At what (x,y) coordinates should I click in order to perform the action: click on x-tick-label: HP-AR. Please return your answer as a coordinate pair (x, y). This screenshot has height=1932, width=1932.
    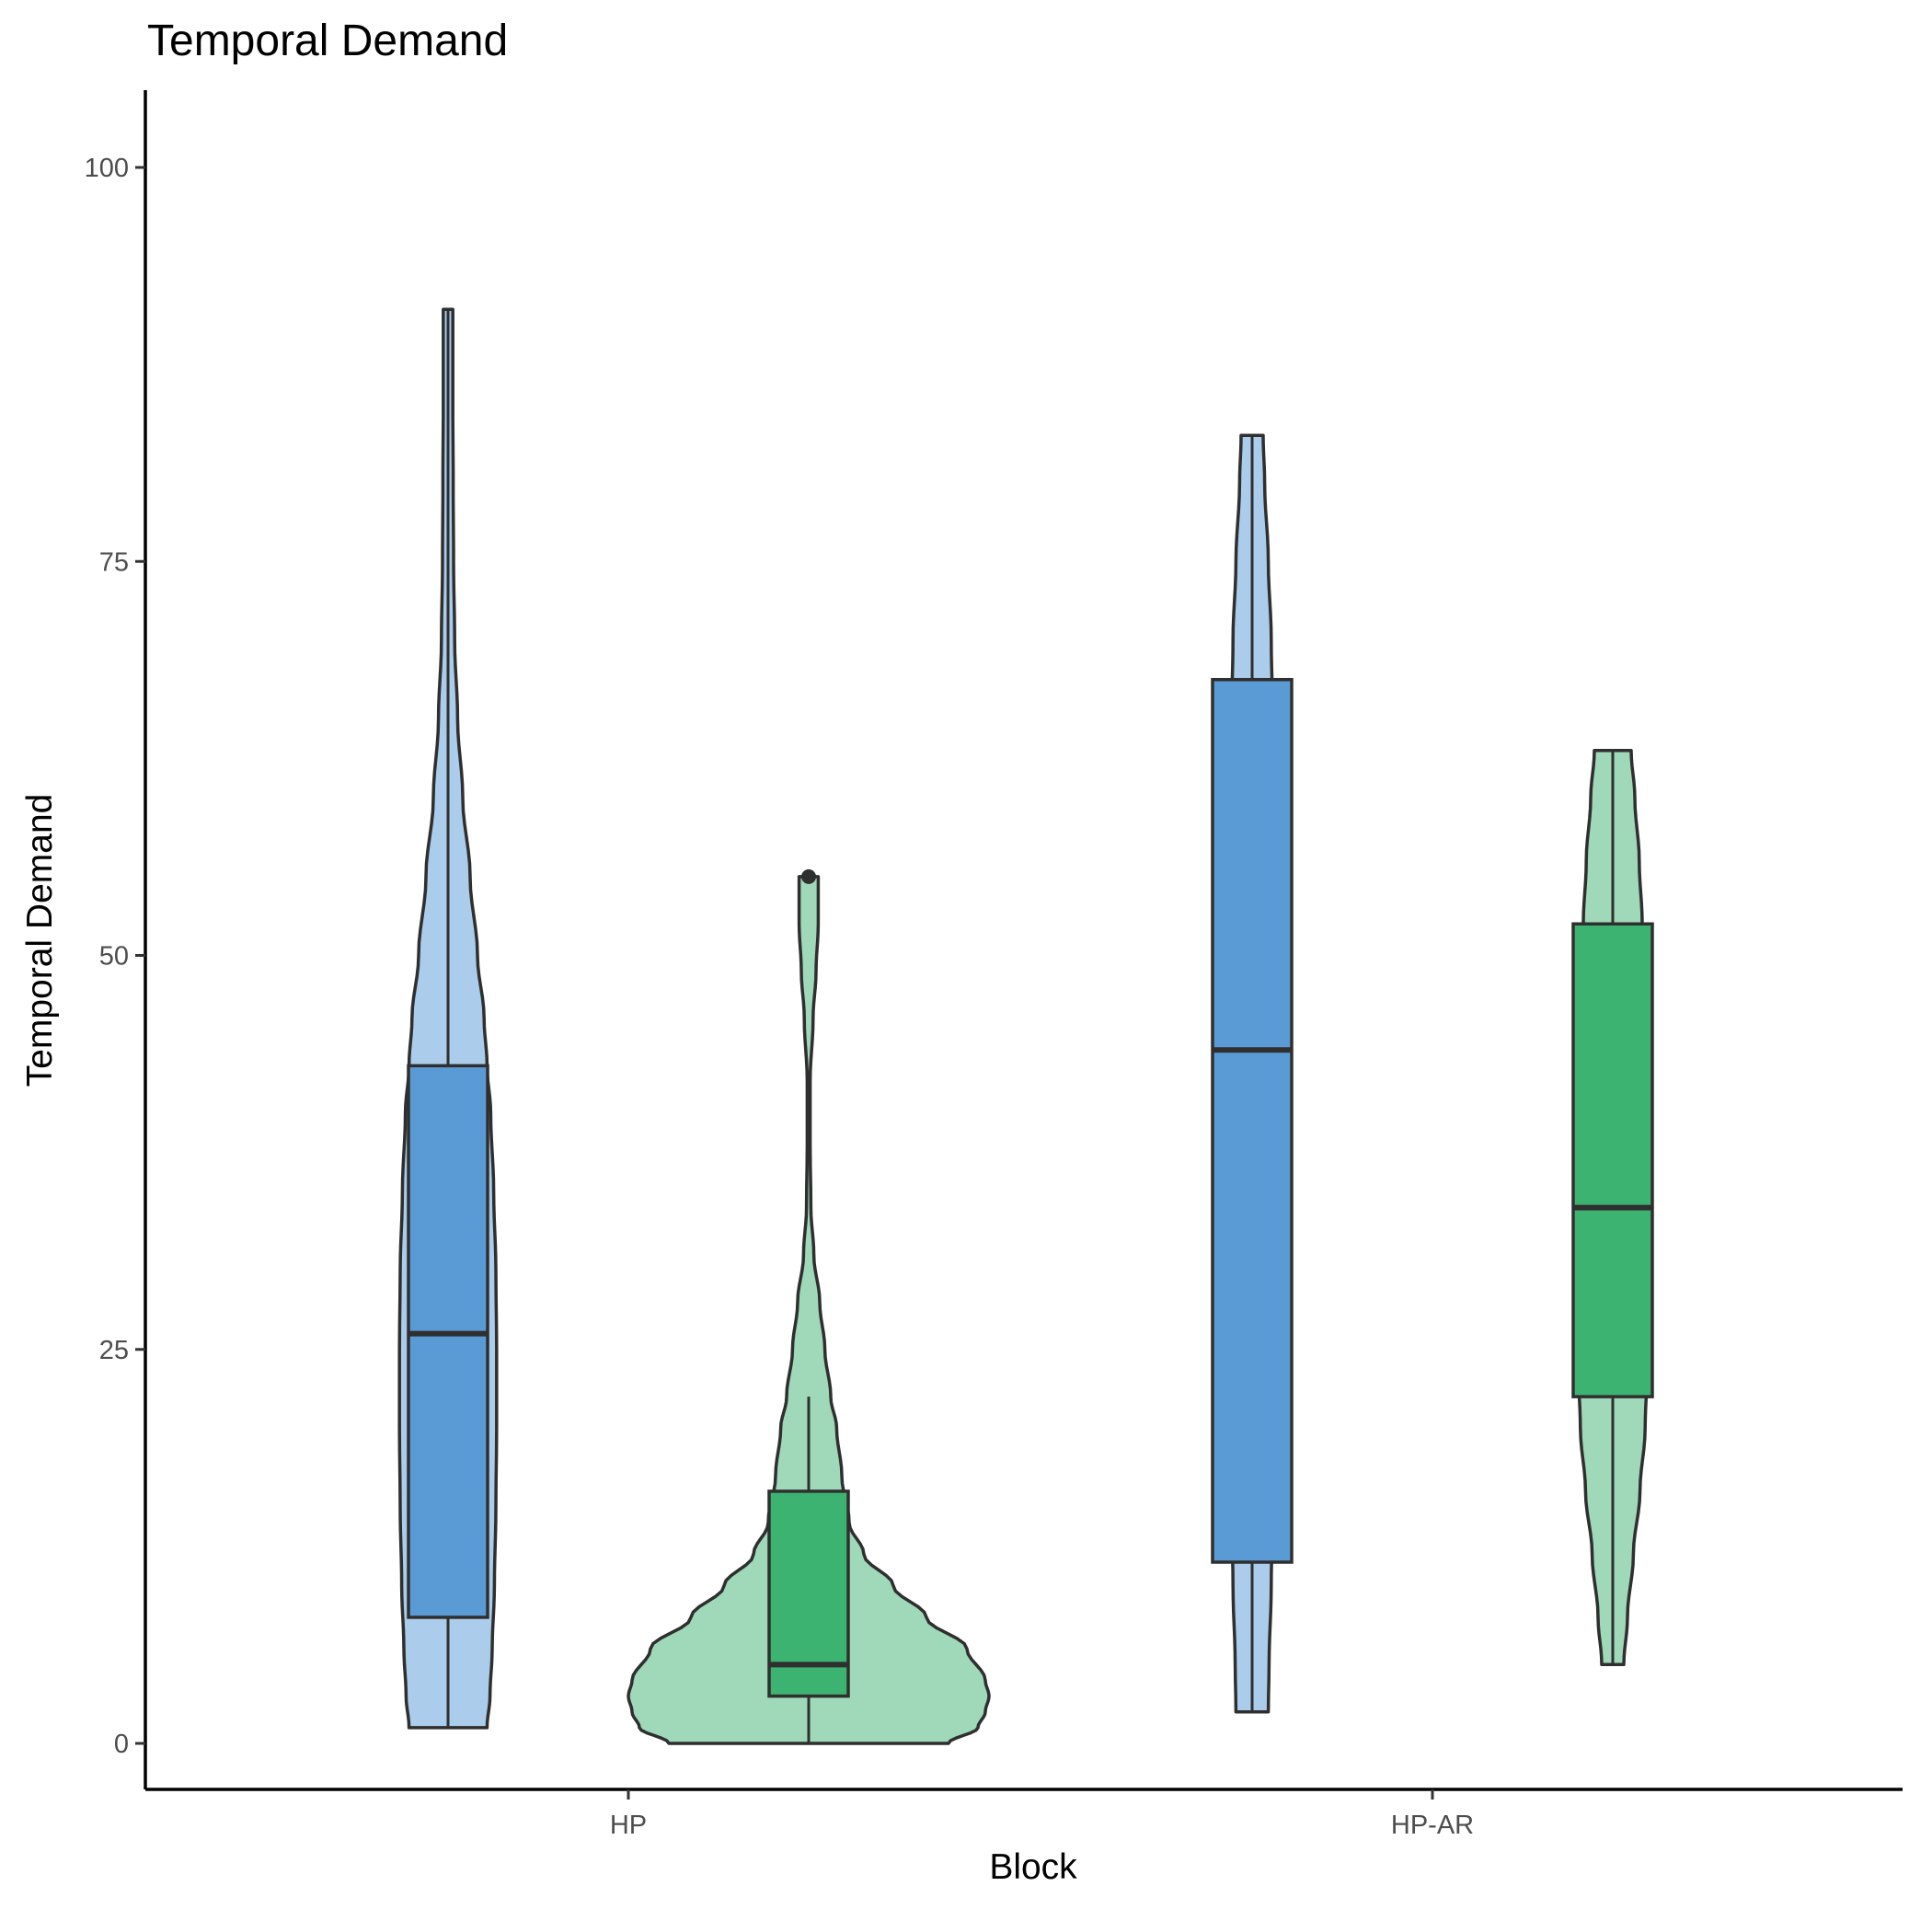
    Looking at the image, I should click on (1432, 1825).